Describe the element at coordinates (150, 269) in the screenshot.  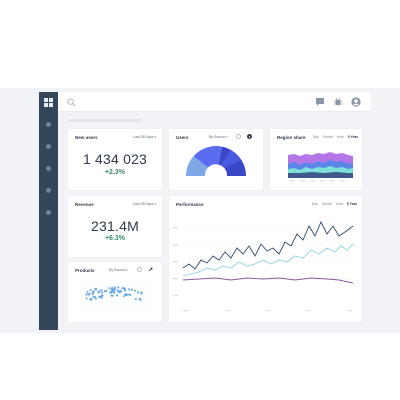
I see `expand-icon` at that location.